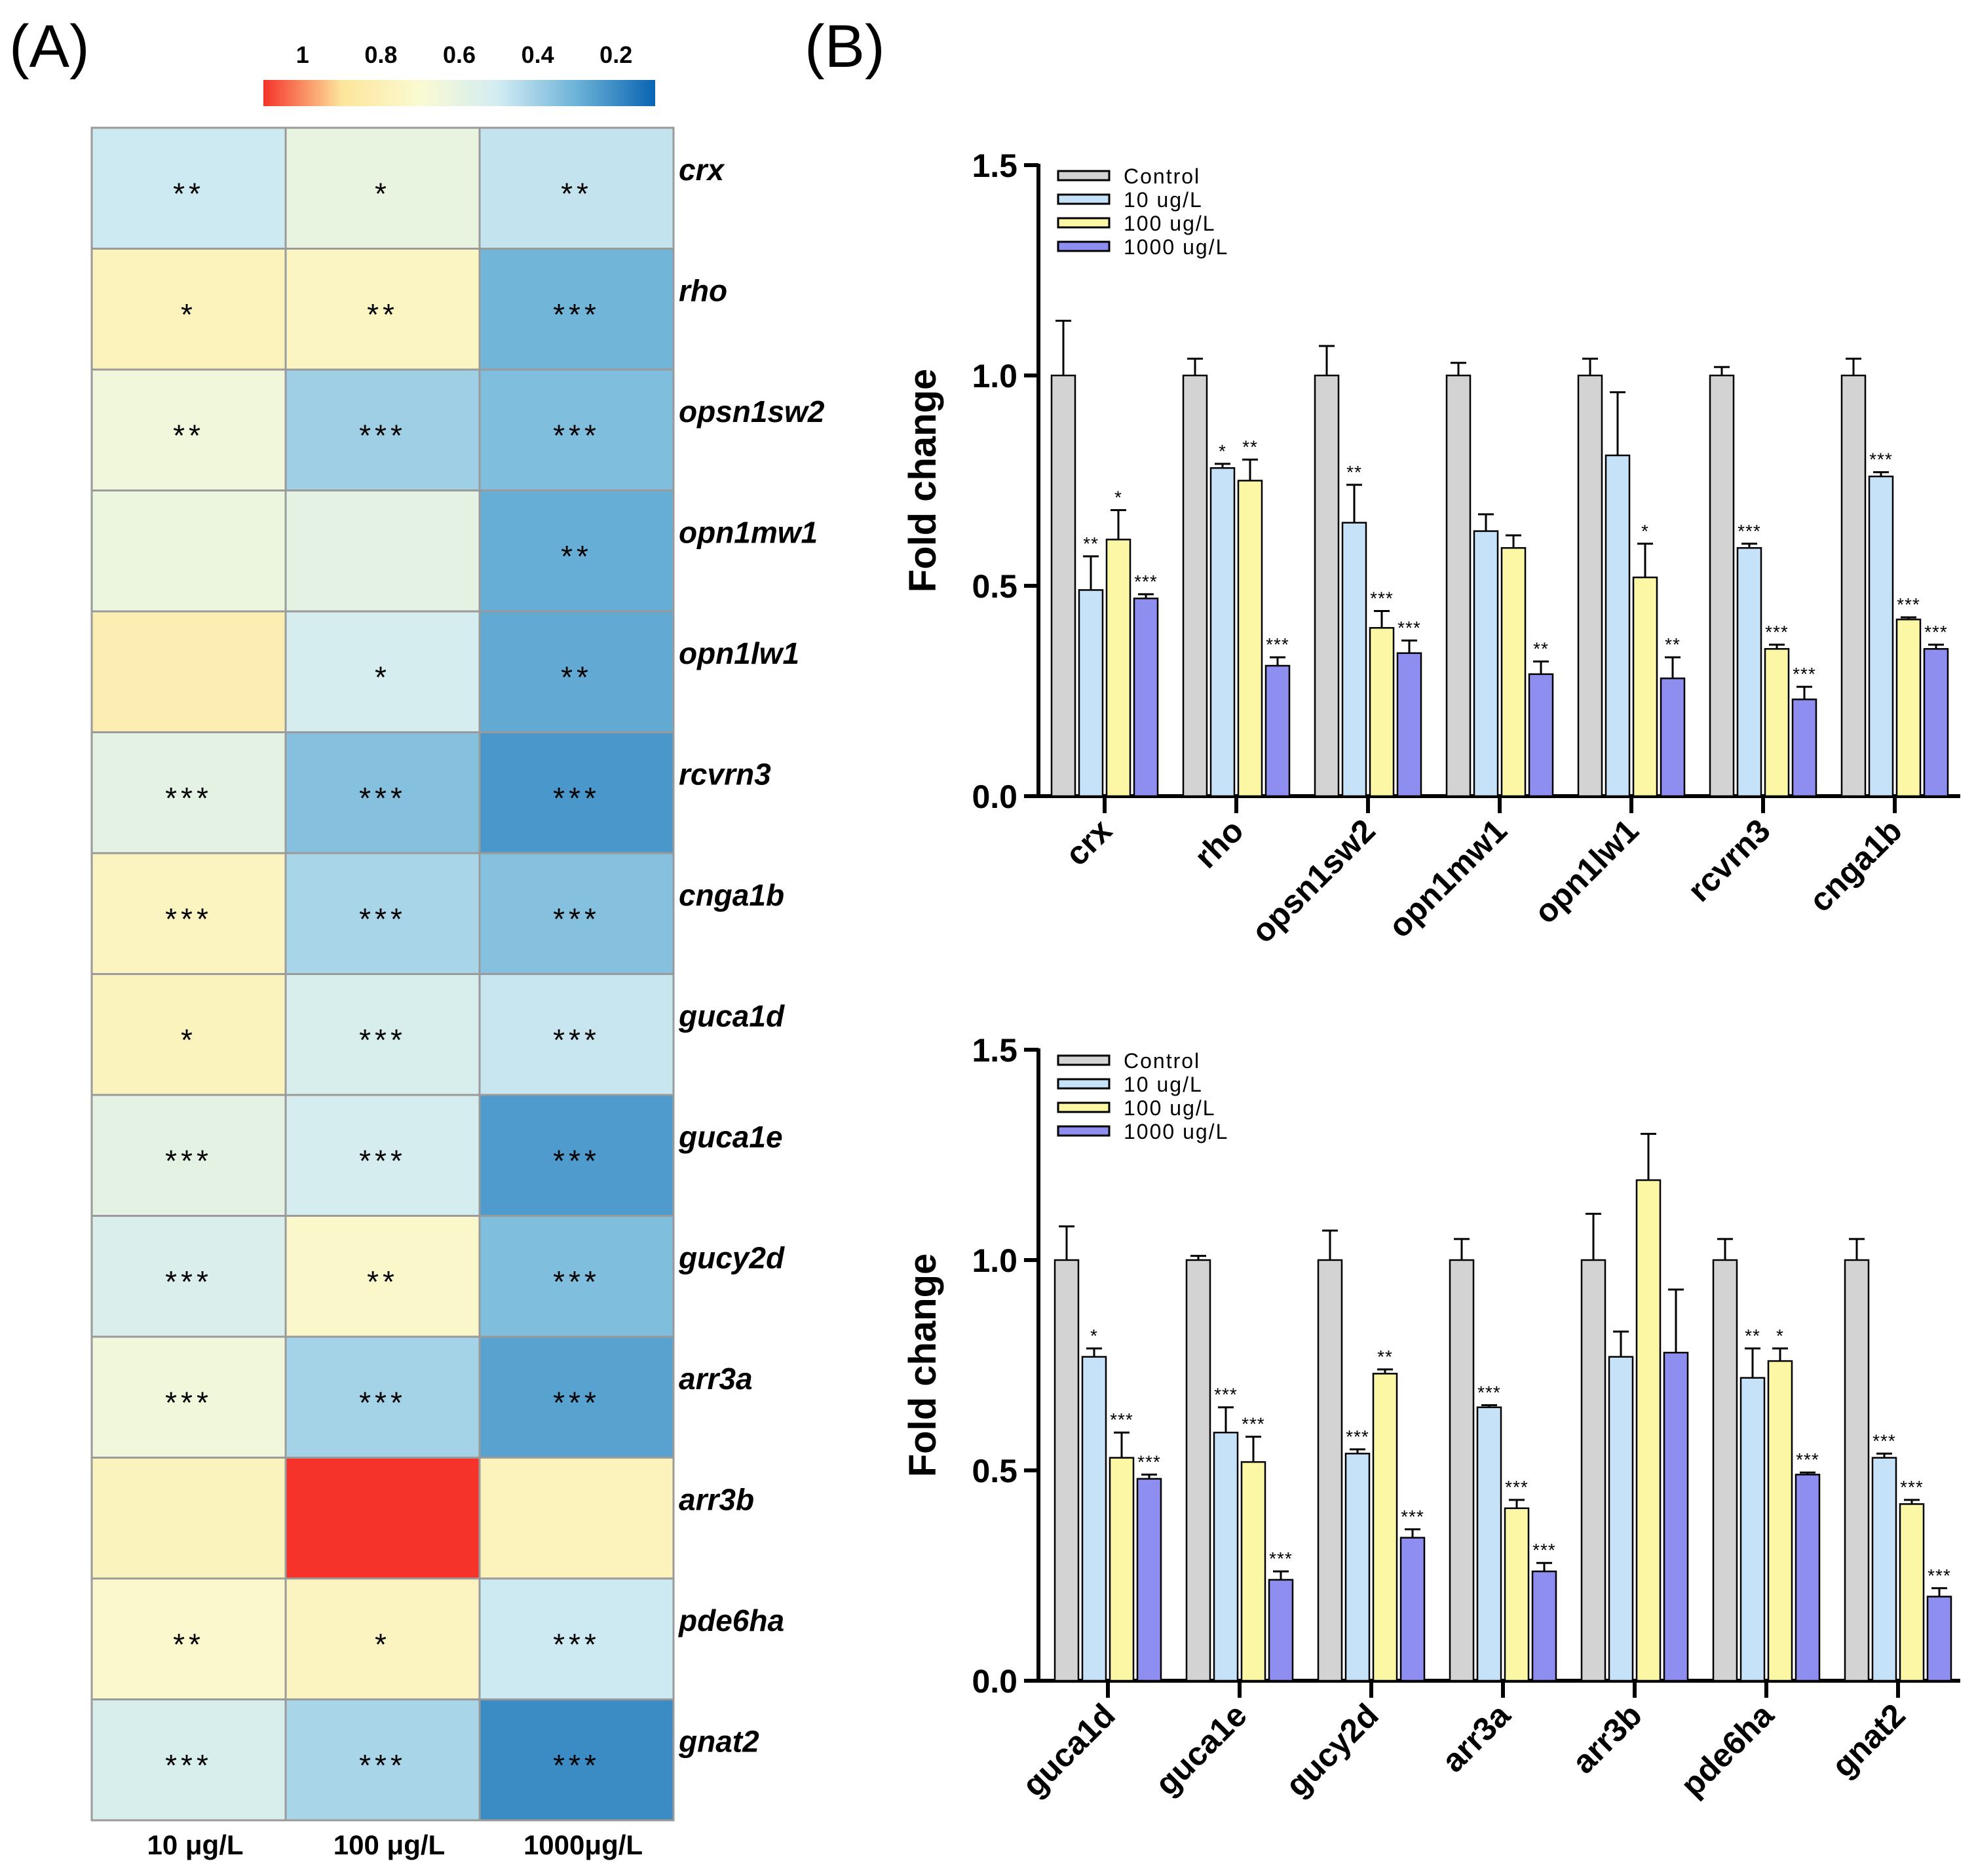  Describe the element at coordinates (380, 55) in the screenshot. I see `colorbar-tick-label: 0.8` at that location.